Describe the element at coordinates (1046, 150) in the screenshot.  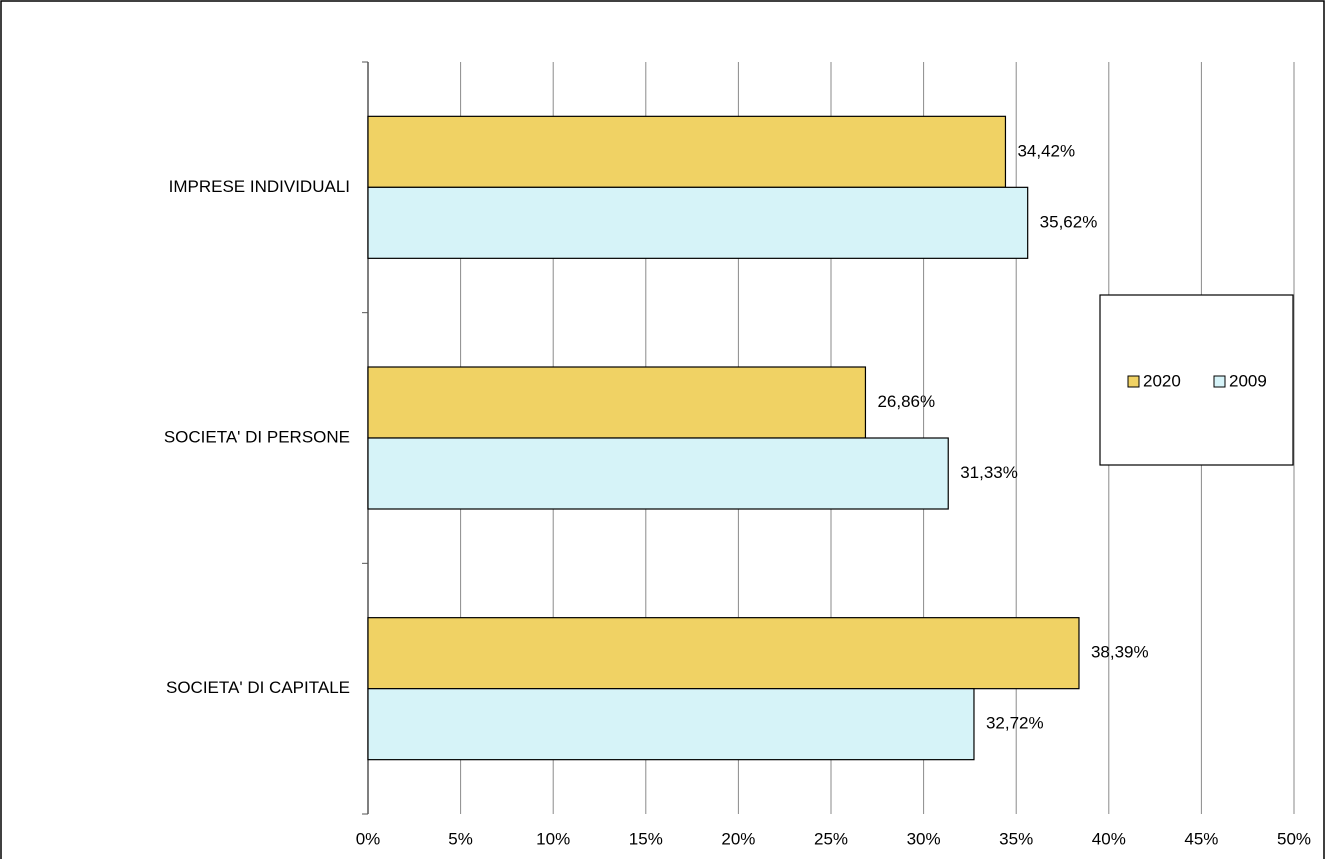
I see `data-label: 34,42%` at that location.